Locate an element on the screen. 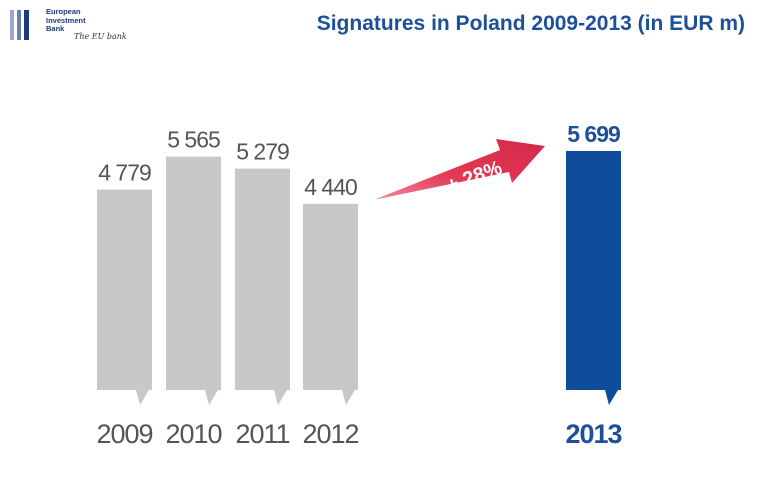 Image resolution: width=757 pixels, height=492 pixels. category-label-2012: 2012 is located at coordinates (330, 434).